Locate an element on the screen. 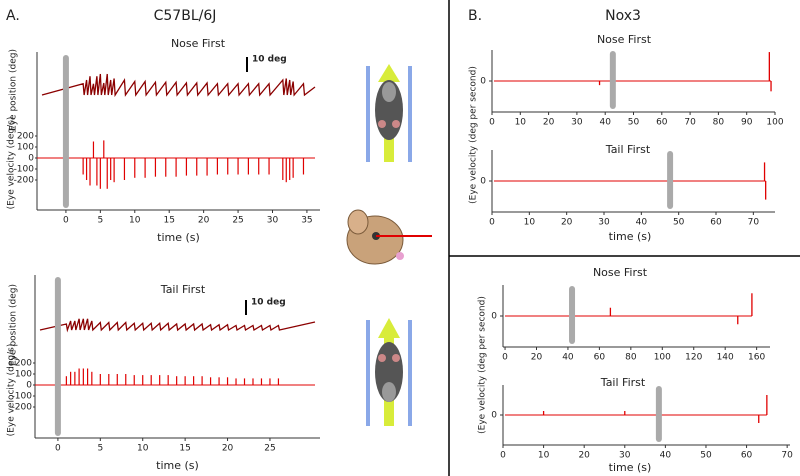 This screenshot has height=476, width=800. panel-title: C57BL/6J is located at coordinates (185, 16).